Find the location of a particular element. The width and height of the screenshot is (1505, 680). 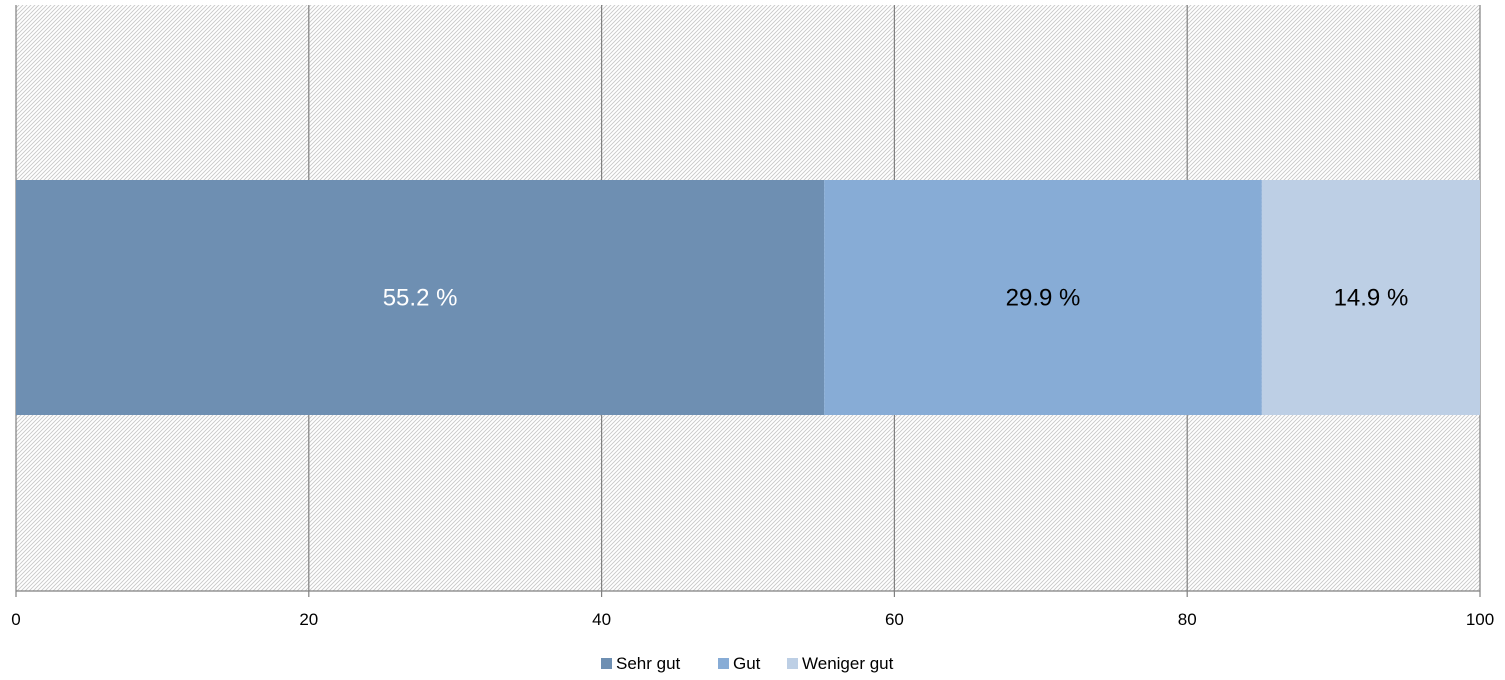

x-tick-label-3: 60 is located at coordinates (894, 619).